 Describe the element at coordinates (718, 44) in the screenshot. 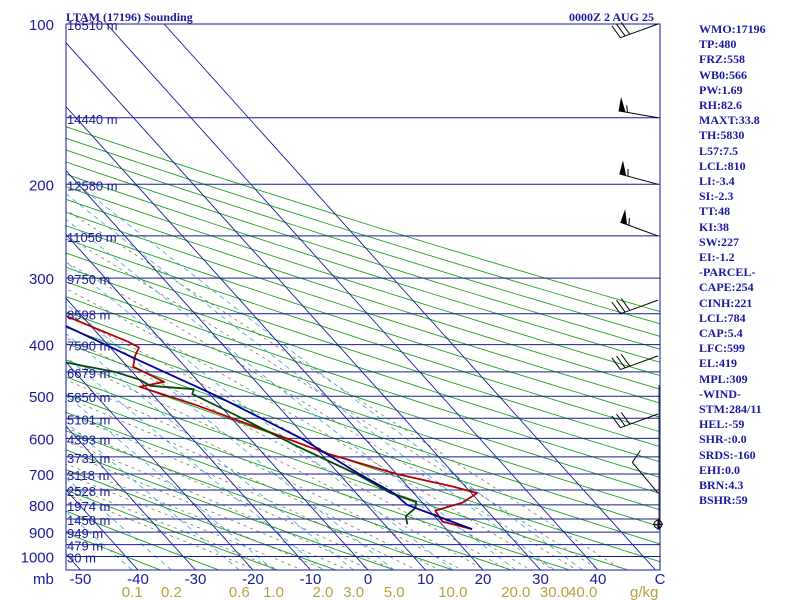

I see `index-item: TP:480` at that location.